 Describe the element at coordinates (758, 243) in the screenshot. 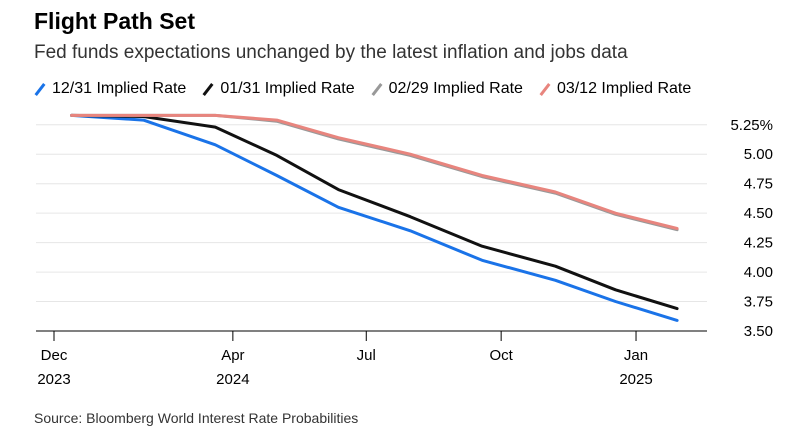

I see `y-tick-label: 4.25` at that location.